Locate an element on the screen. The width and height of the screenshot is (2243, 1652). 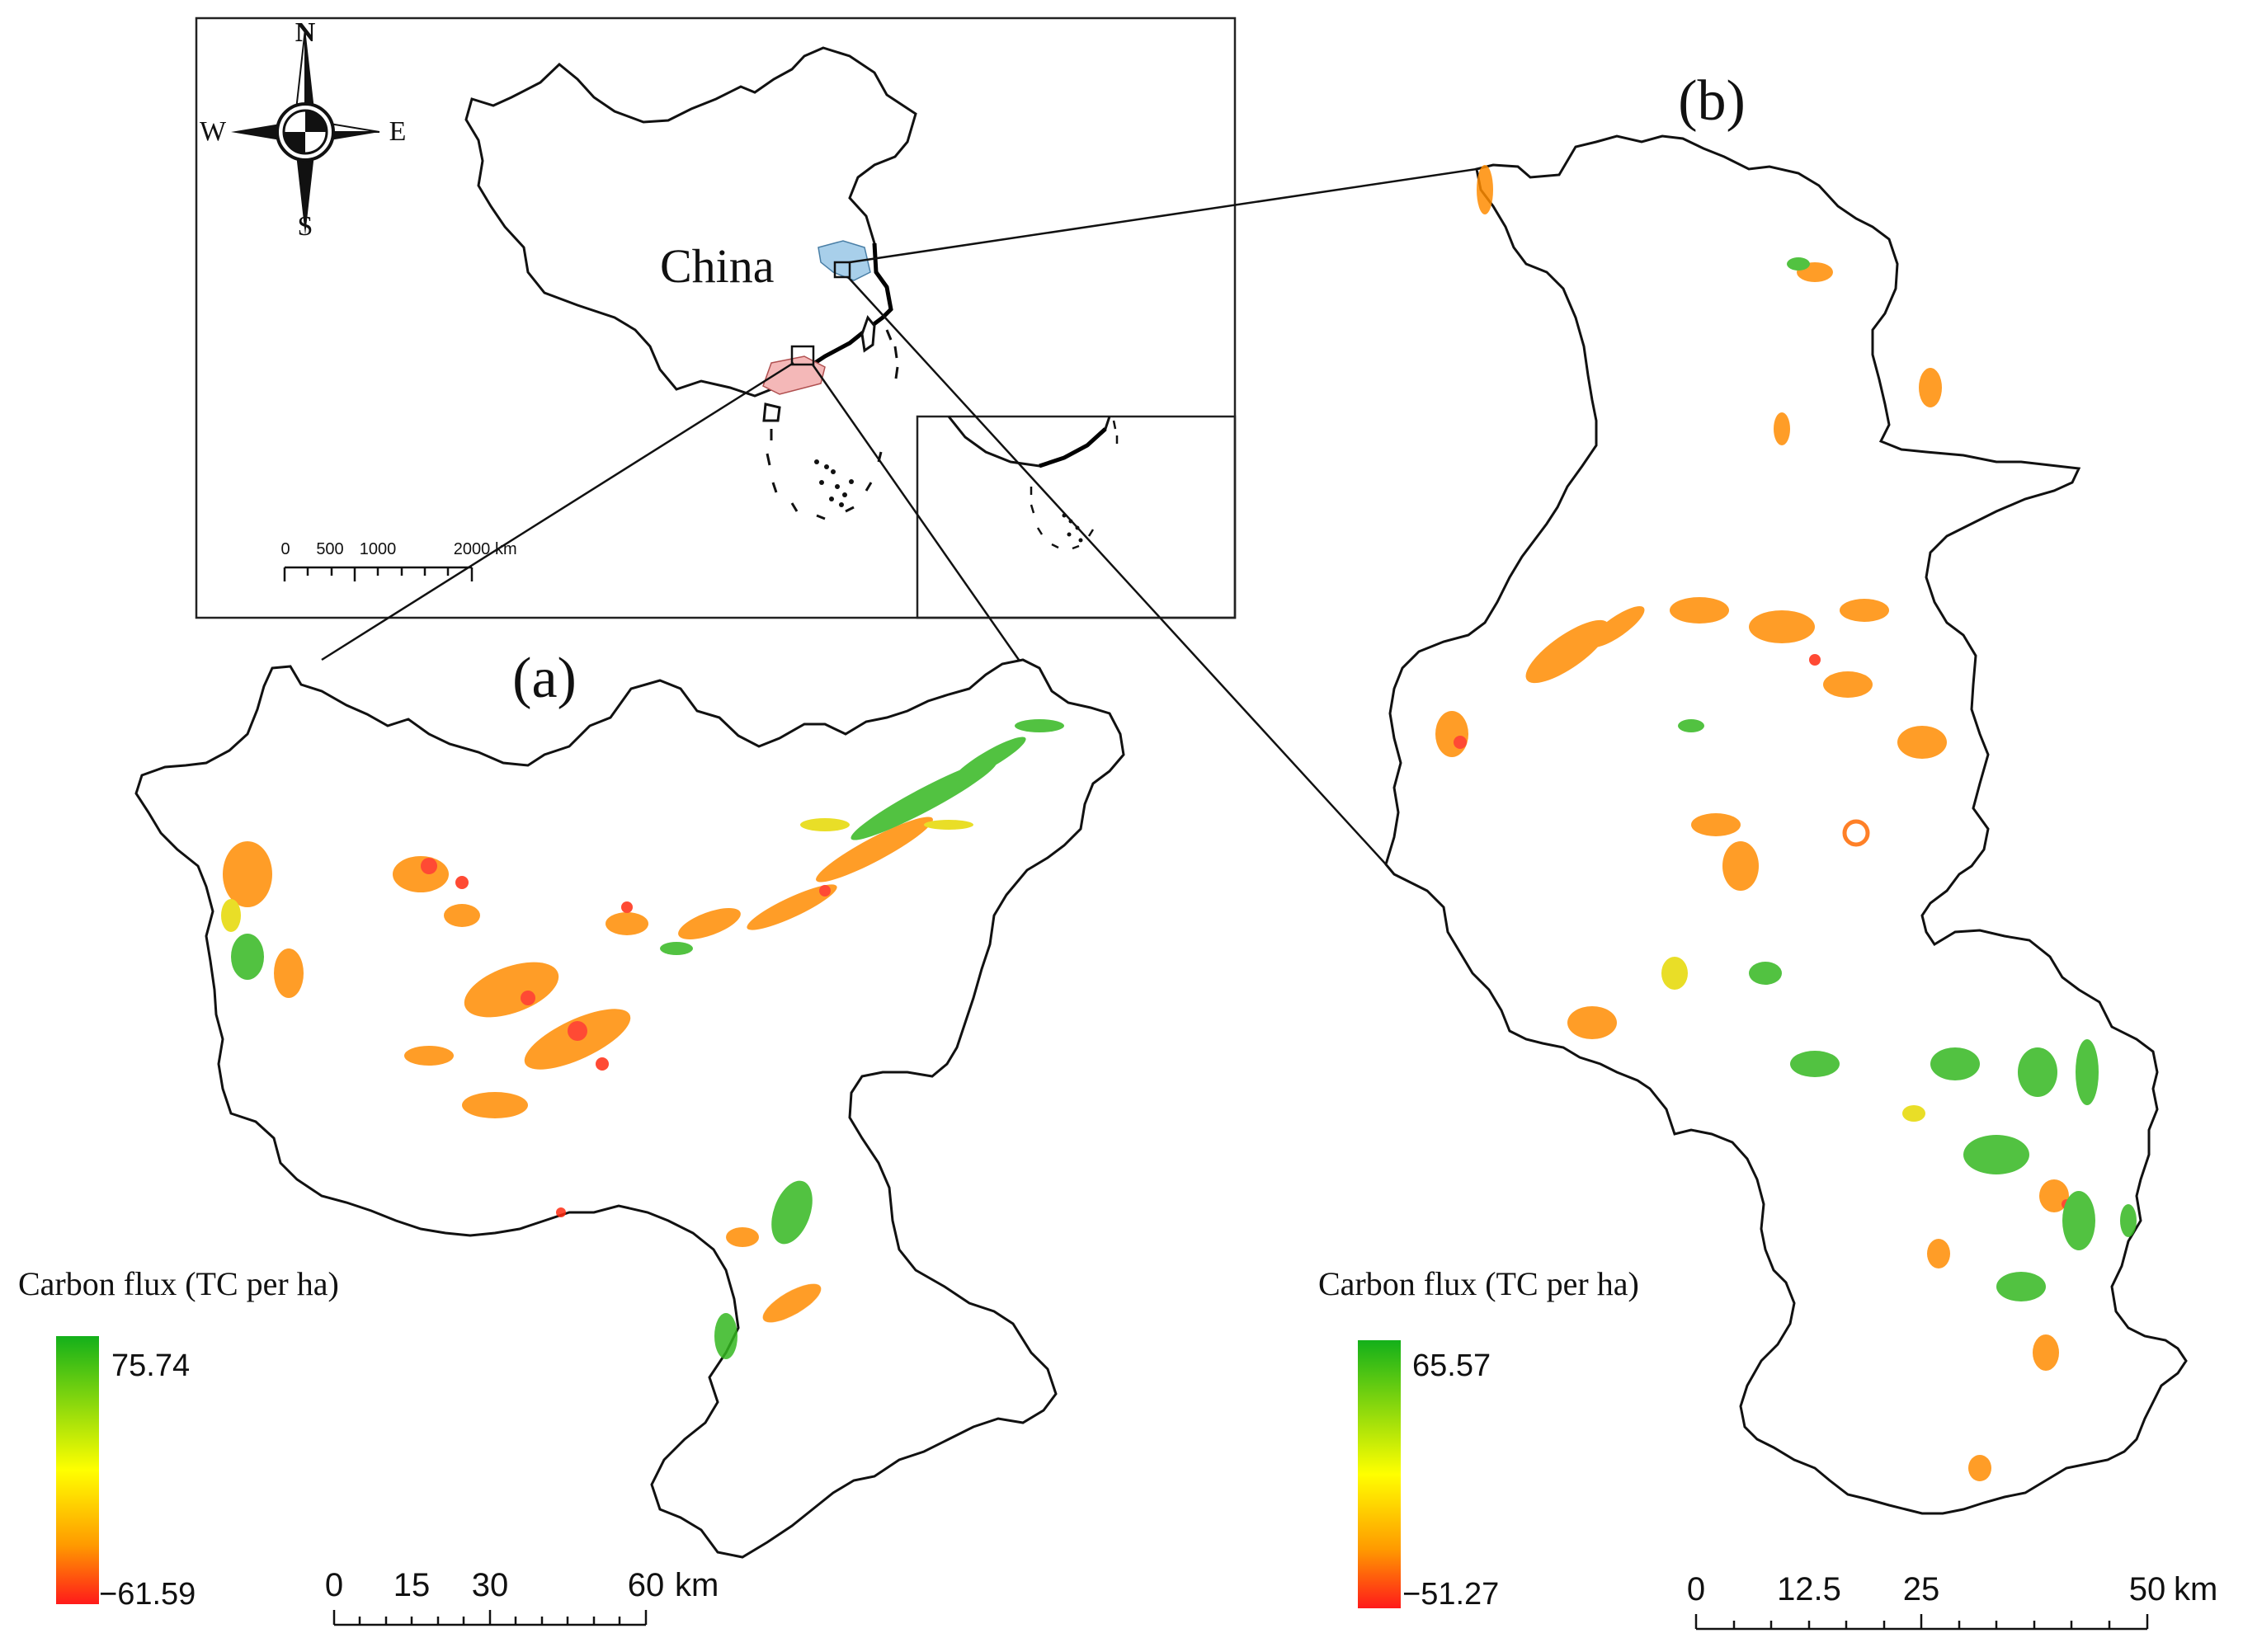
panel-b-legend: Carbon flux (TC per ha) 65.57 −51.27 is located at coordinates (1478, 1438).